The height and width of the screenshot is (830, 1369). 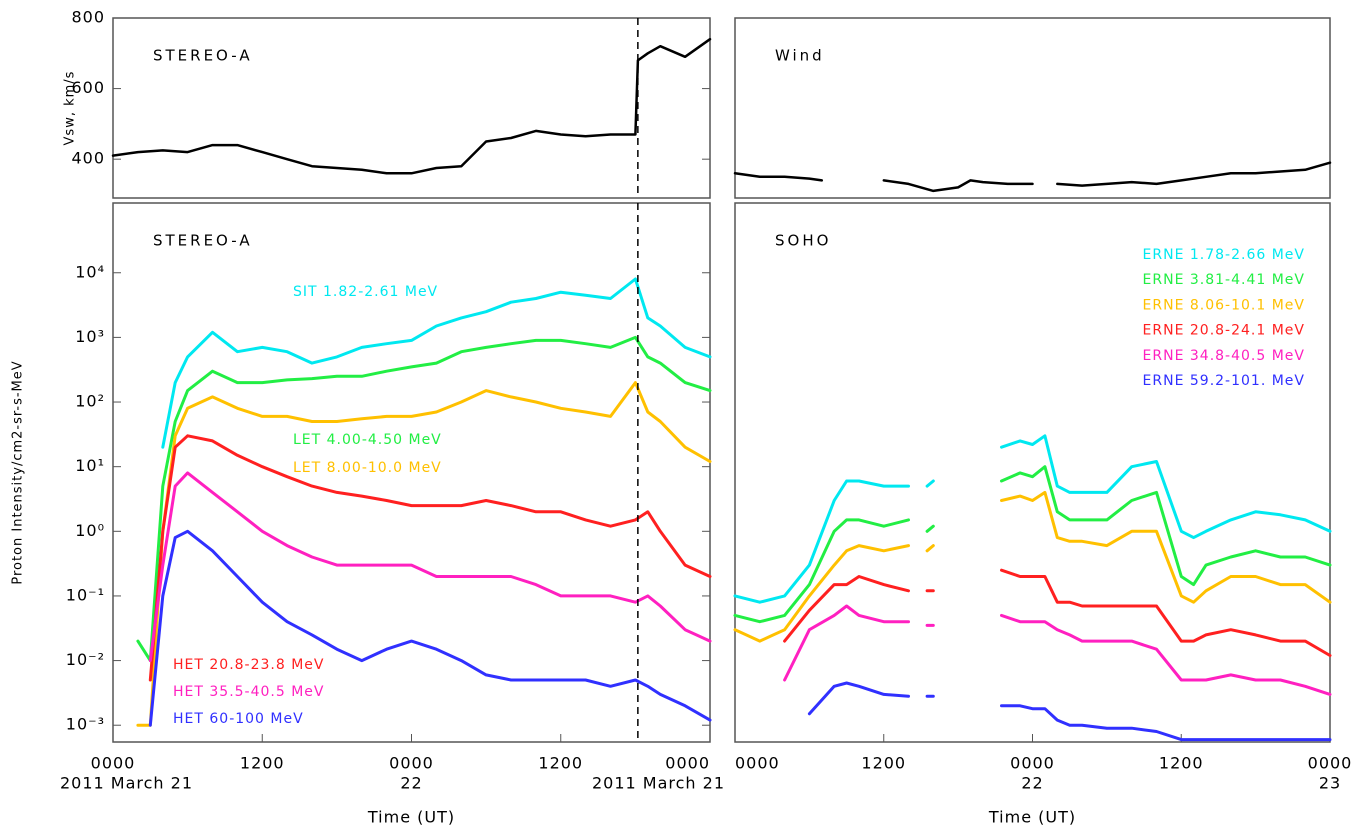 I want to click on series-label: ERNE 20.8-24.1 MeV, so click(x=1224, y=331).